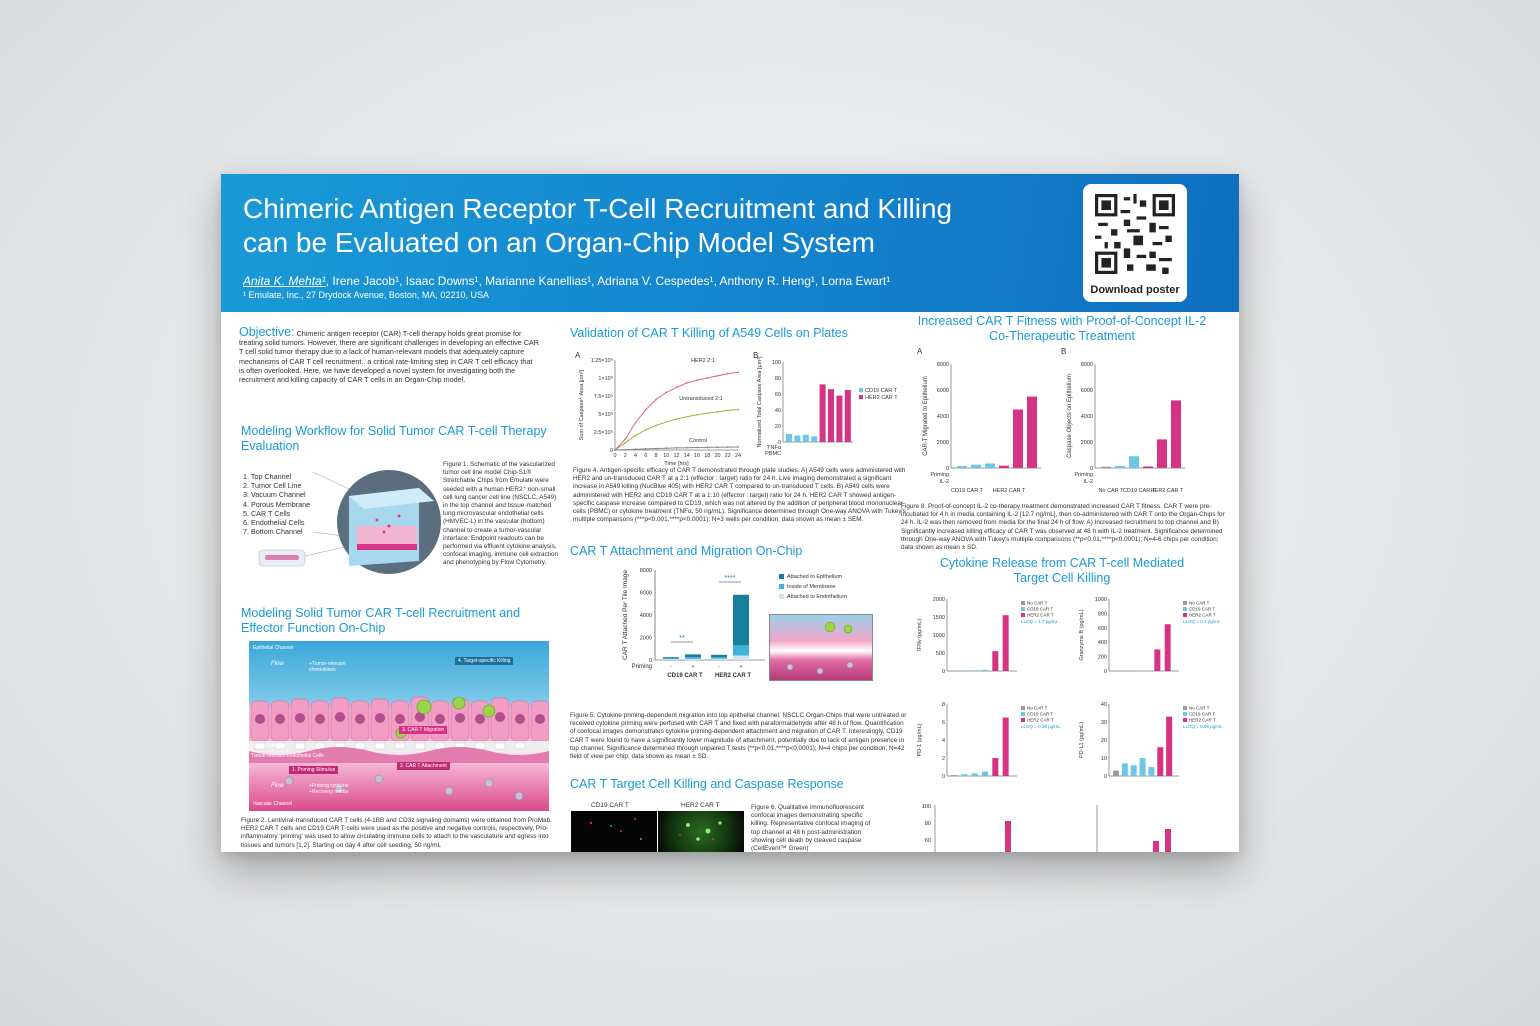 This screenshot has width=1540, height=1026. I want to click on attachment-section: CAR T Attachment and Migration On-Chip, so click(730, 551).